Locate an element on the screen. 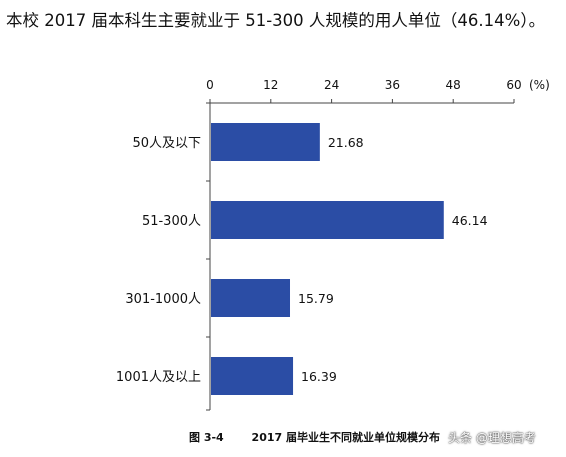 The image size is (566, 457). x-tick-label: 12 is located at coordinates (270, 85).